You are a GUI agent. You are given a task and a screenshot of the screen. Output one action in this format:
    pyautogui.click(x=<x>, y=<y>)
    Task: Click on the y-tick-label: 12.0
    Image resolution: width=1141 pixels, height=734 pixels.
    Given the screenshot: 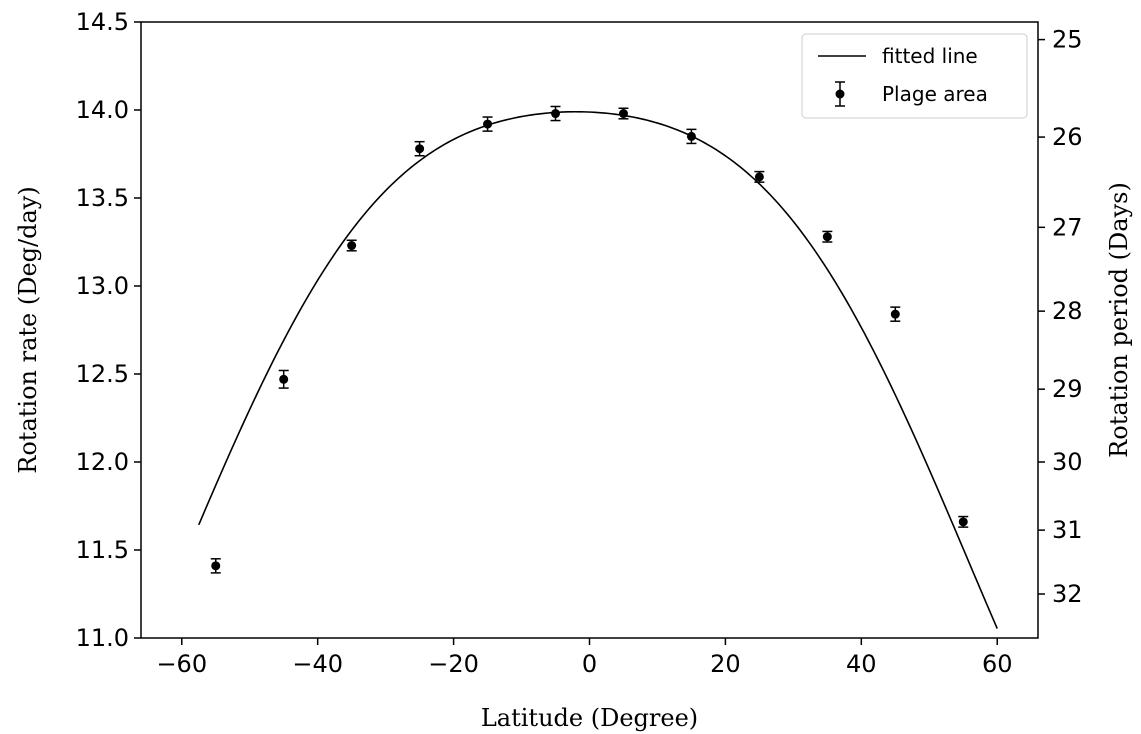 What is the action you would take?
    pyautogui.click(x=102, y=462)
    